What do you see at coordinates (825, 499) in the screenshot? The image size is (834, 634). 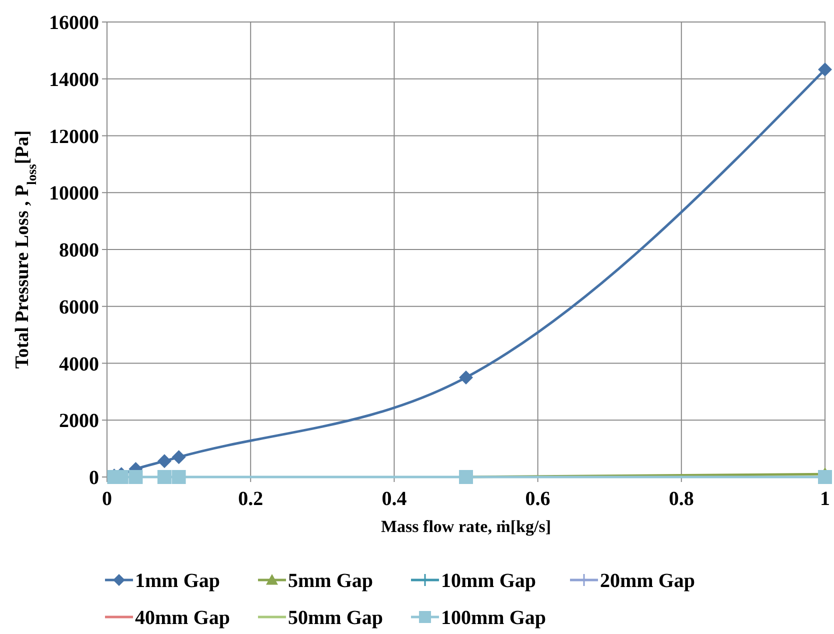 I see `x-tick-label: 1` at bounding box center [825, 499].